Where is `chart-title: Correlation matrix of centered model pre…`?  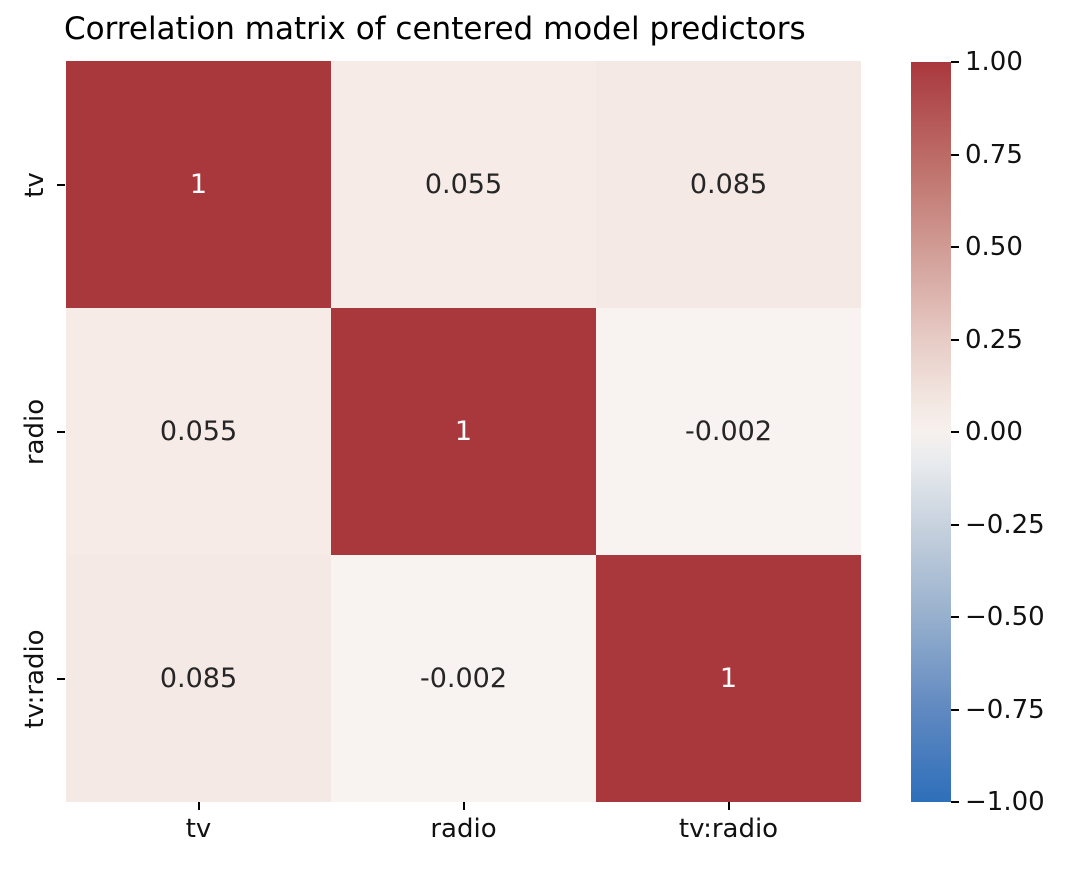
chart-title: Correlation matrix of centered model pre… is located at coordinates (435, 29).